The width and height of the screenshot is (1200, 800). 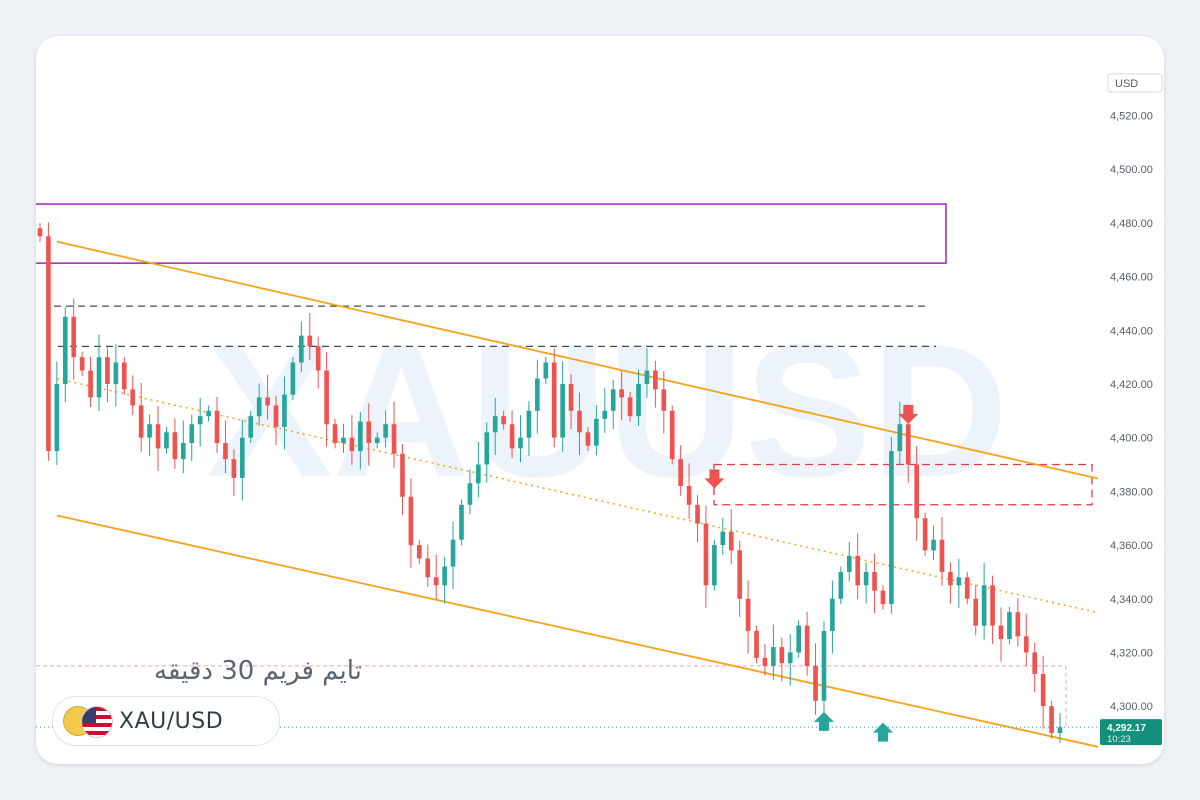 What do you see at coordinates (1126, 84) in the screenshot?
I see `currency-label: USD` at bounding box center [1126, 84].